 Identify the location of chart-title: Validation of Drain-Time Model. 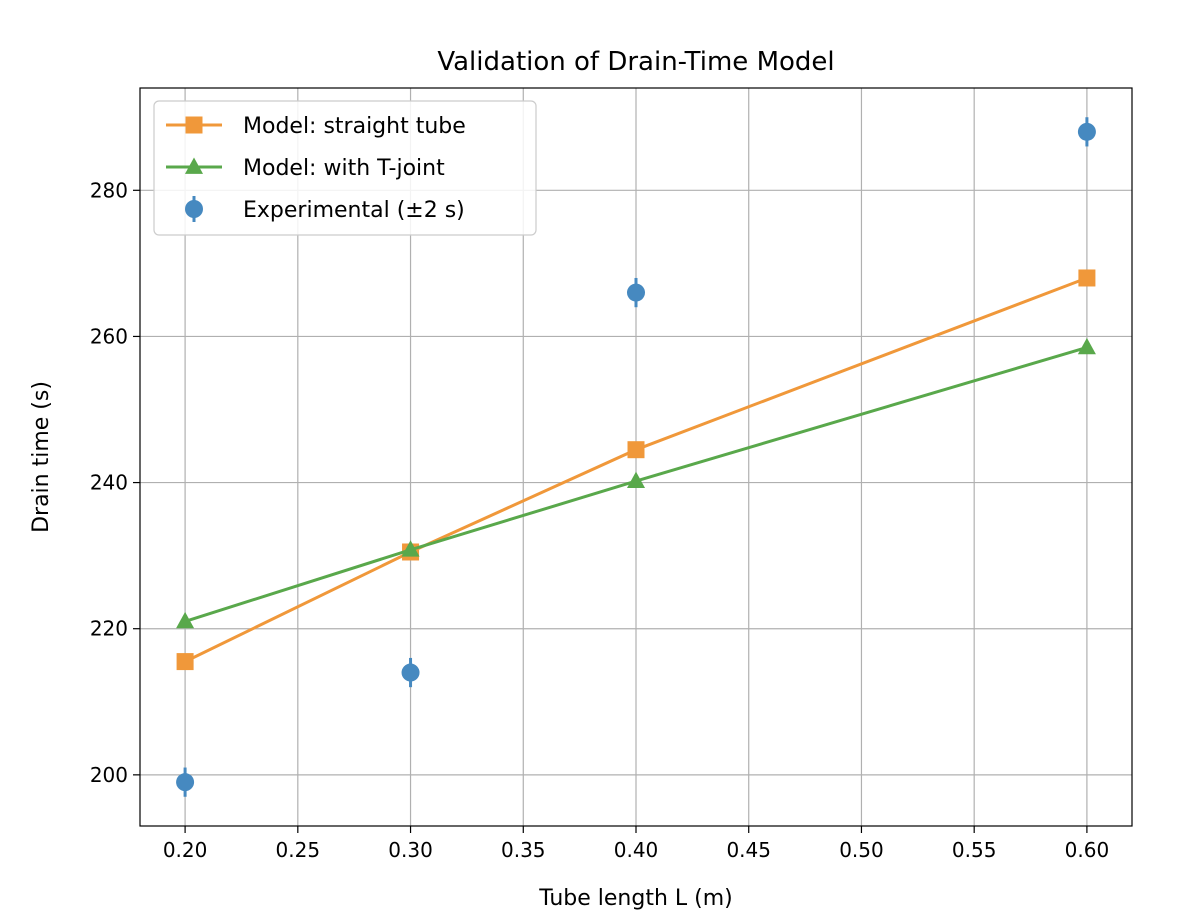
(635, 62).